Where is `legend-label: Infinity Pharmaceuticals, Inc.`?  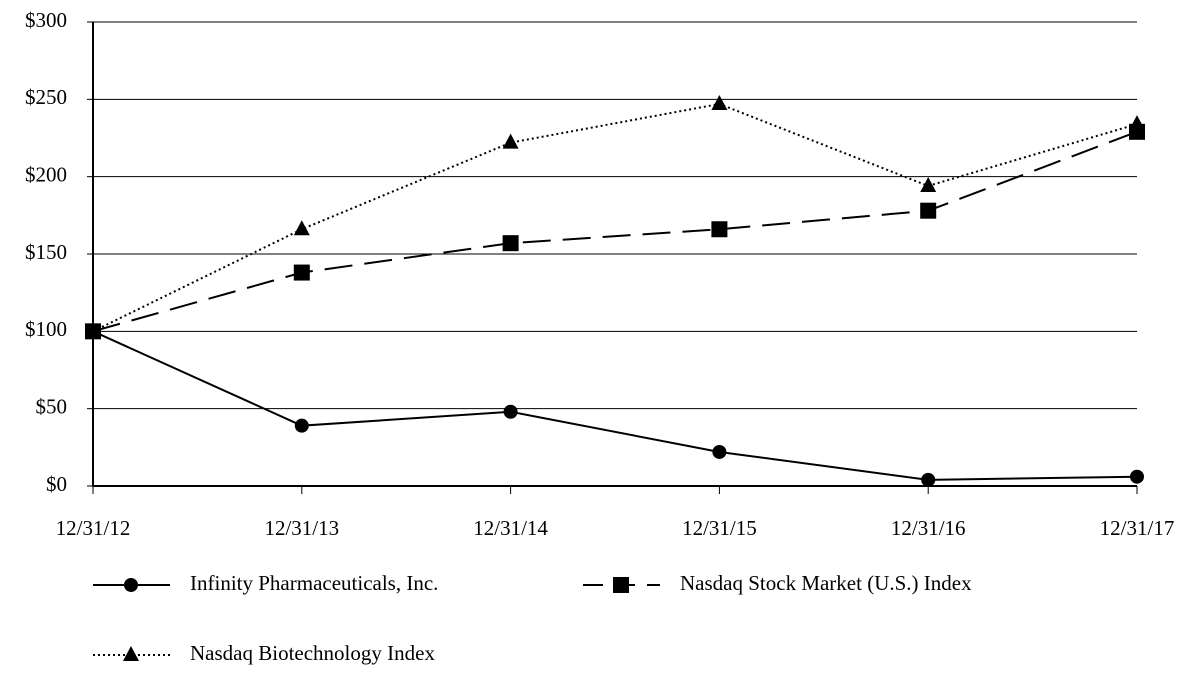 legend-label: Infinity Pharmaceuticals, Inc. is located at coordinates (314, 583).